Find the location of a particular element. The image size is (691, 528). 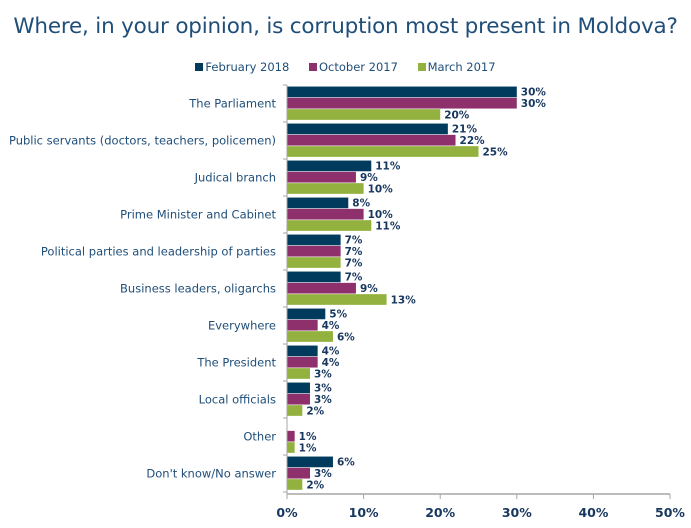

value-label-prime-minister-and-cabinet-february-2018: 8% is located at coordinates (361, 204).